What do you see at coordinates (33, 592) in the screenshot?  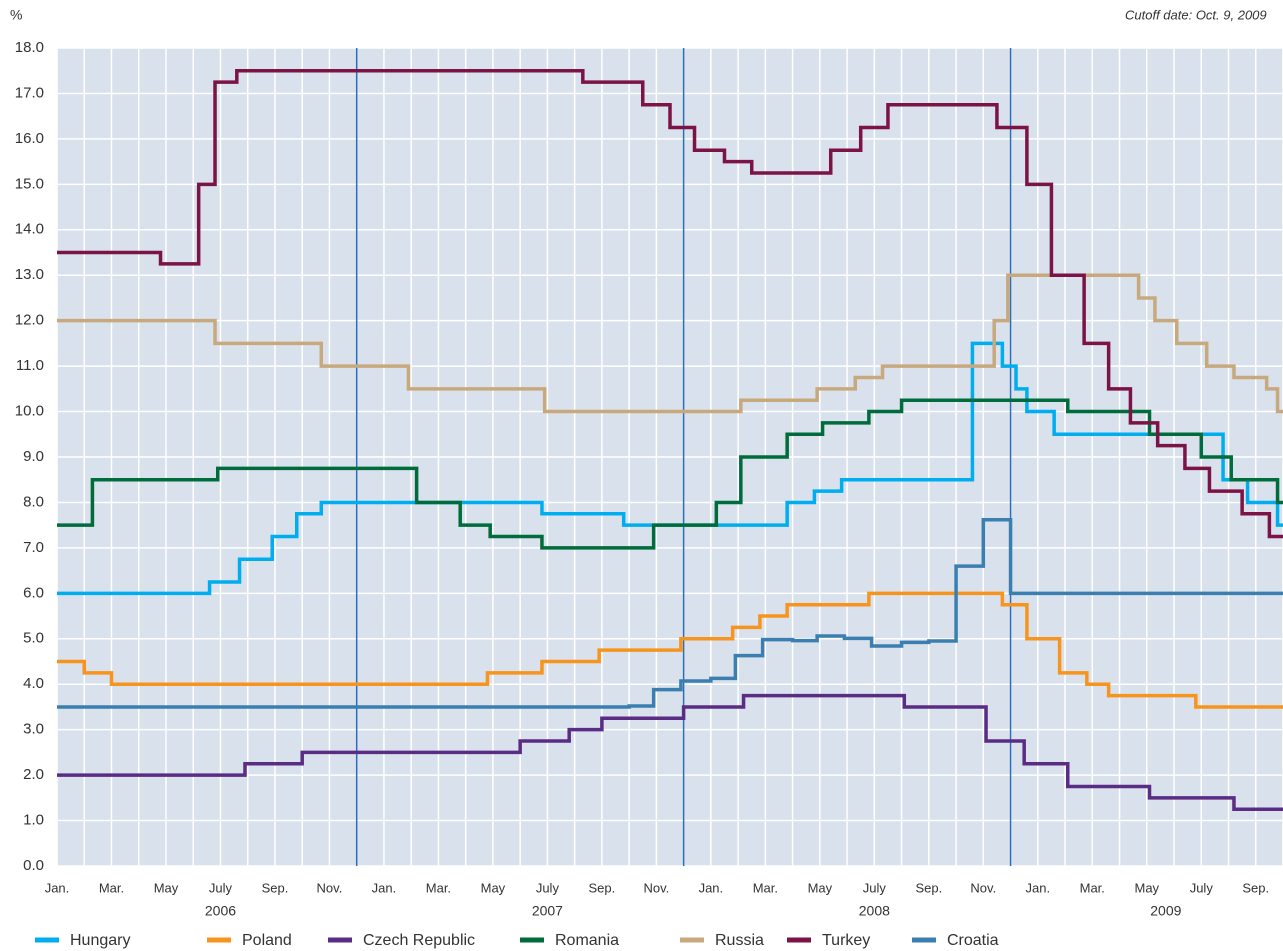 I see `y-tick-label: 6.0` at bounding box center [33, 592].